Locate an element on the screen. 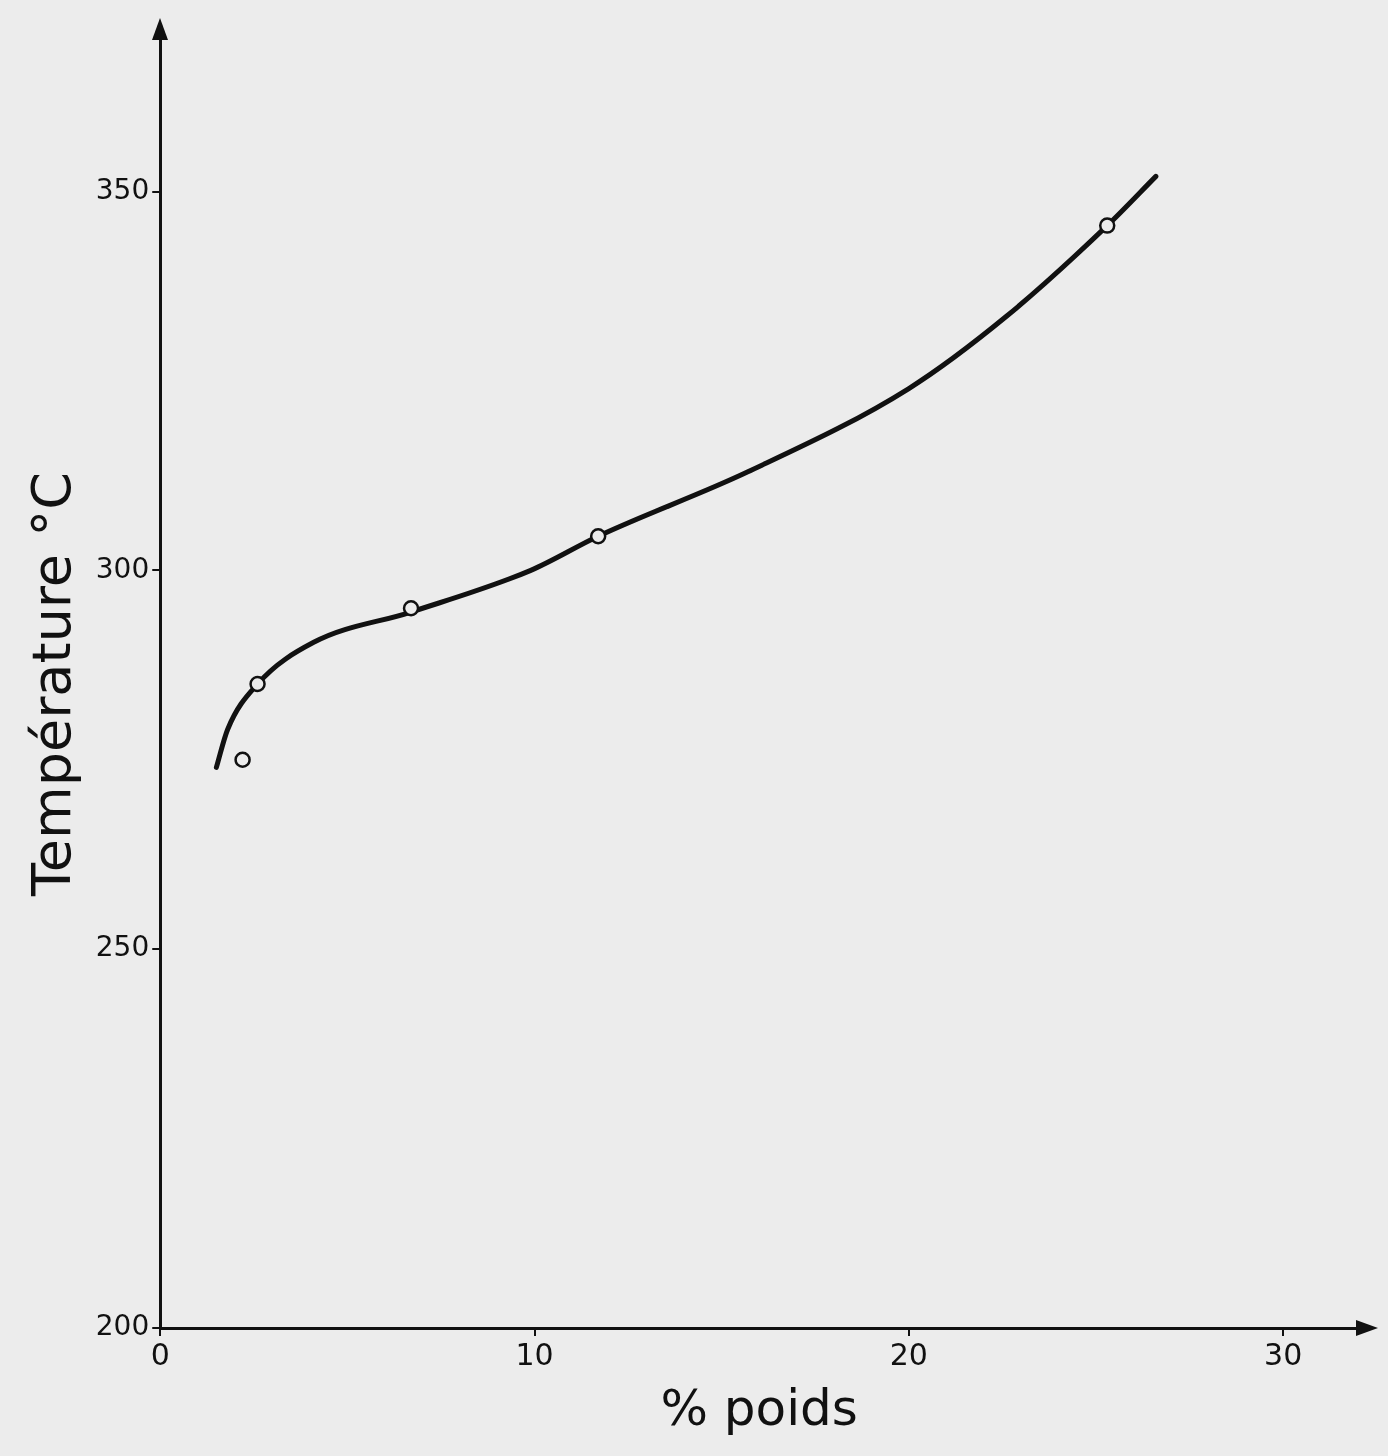 The image size is (1388, 1456). y-tick-label: 250 is located at coordinates (122, 947).